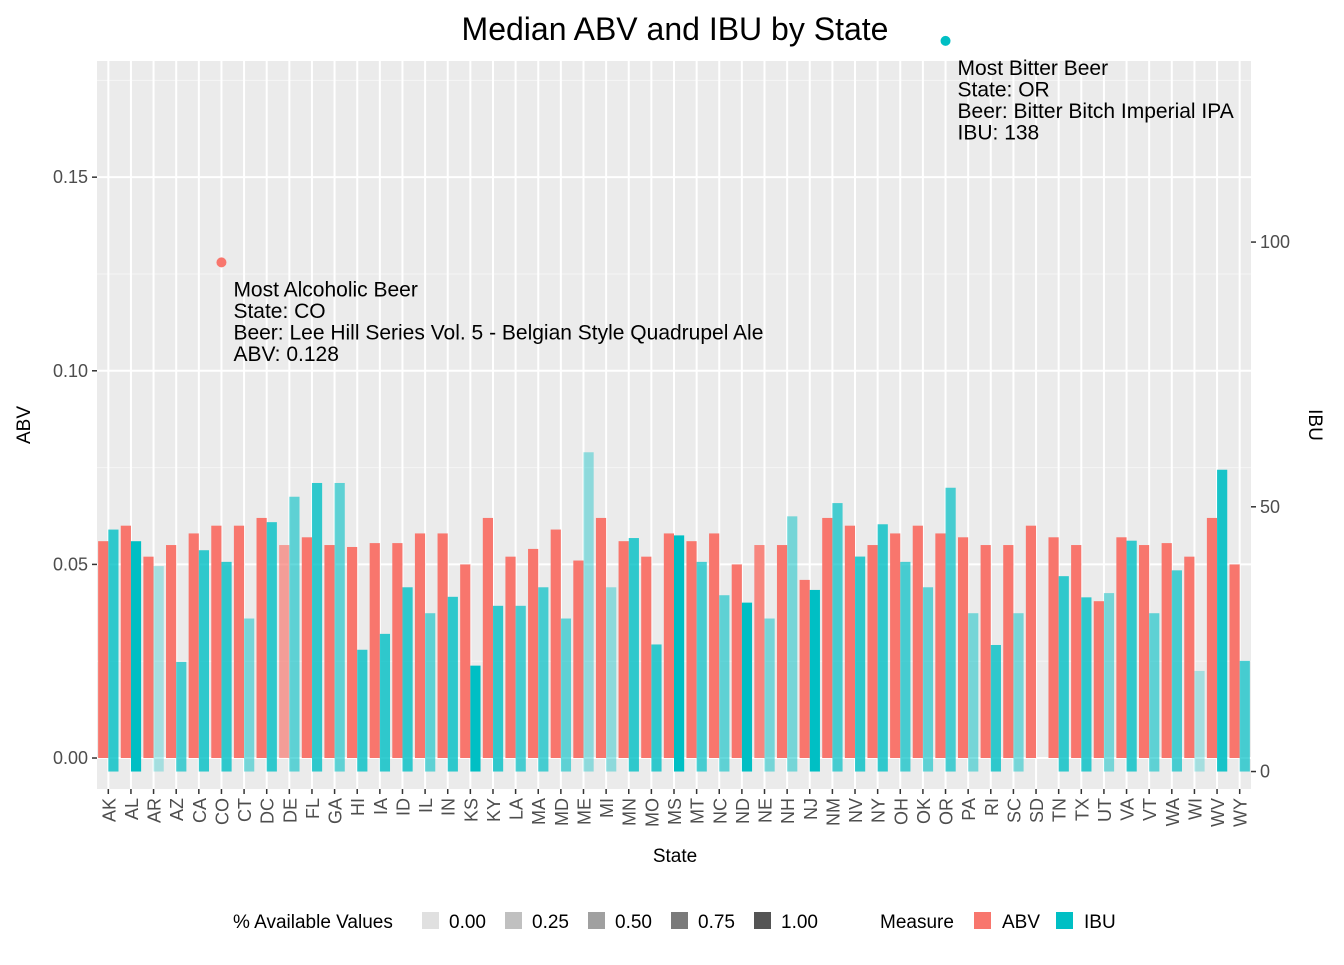 This screenshot has height=965, width=1344. What do you see at coordinates (543, 679) in the screenshot?
I see `bar-ibu-ma` at bounding box center [543, 679].